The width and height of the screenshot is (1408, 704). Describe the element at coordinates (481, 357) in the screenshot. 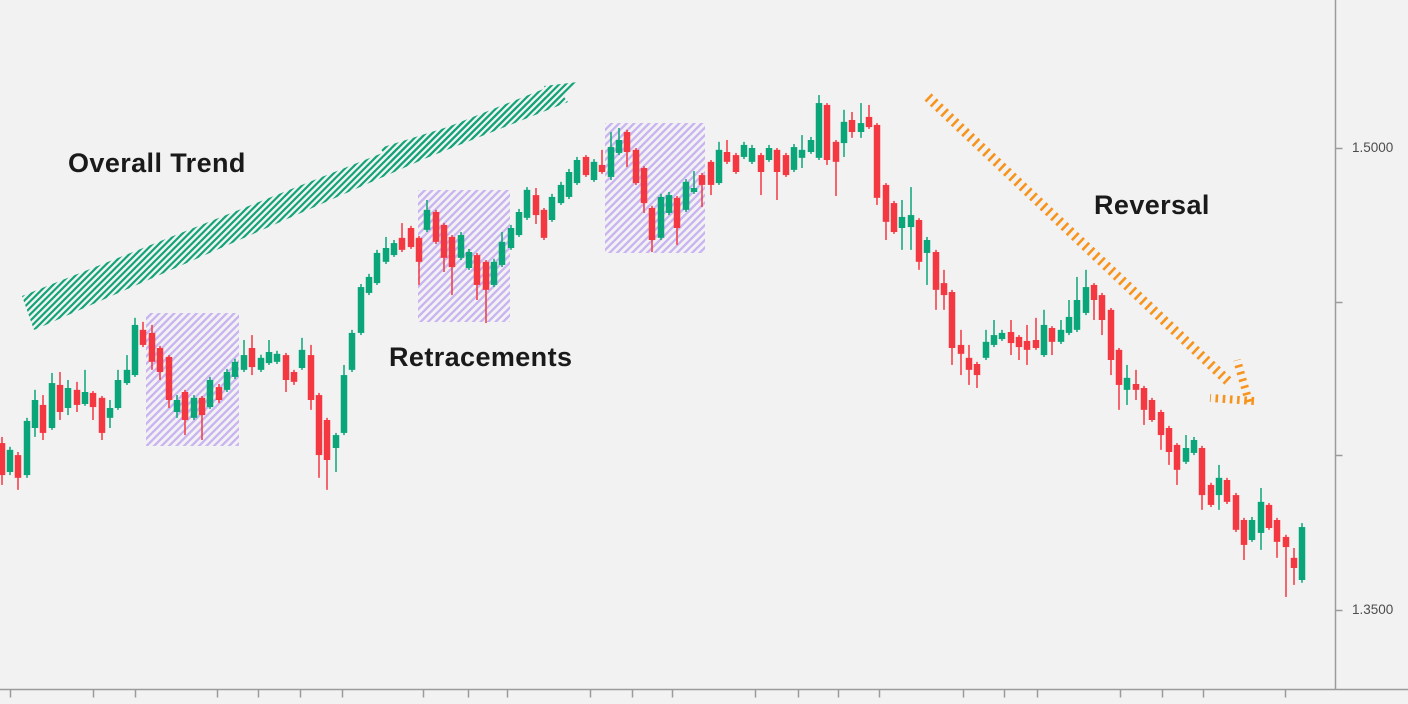

I see `retracements-label: Retracements` at that location.